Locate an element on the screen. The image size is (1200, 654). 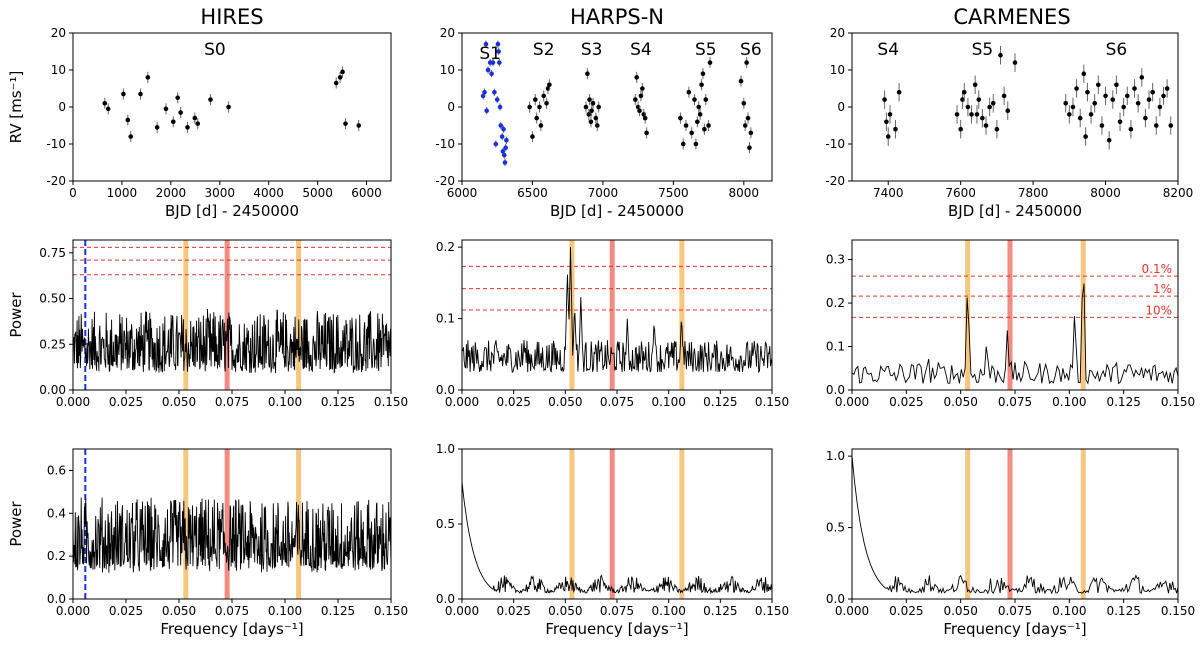
y-tick-label: 0.5 is located at coordinates (835, 528).